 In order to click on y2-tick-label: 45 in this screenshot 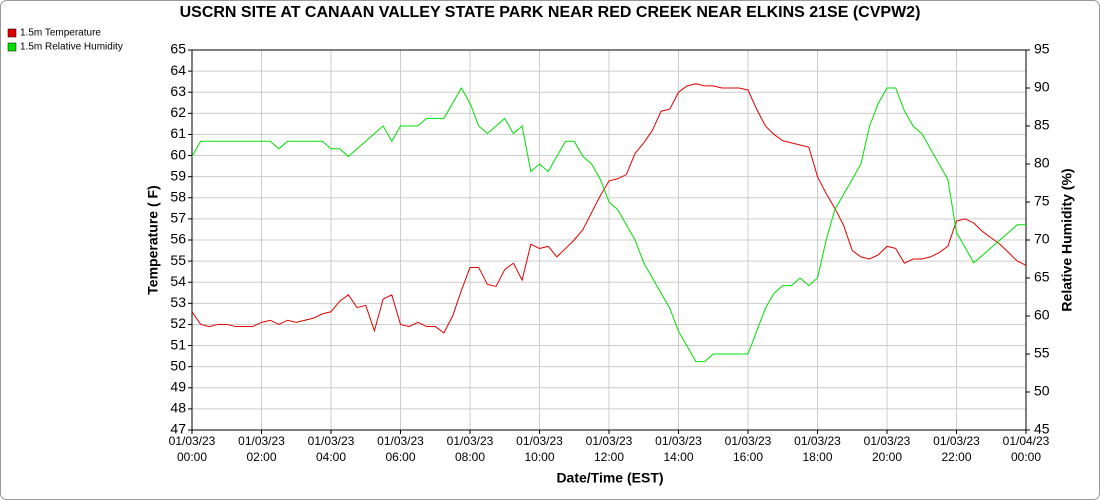, I will do `click(1042, 429)`.